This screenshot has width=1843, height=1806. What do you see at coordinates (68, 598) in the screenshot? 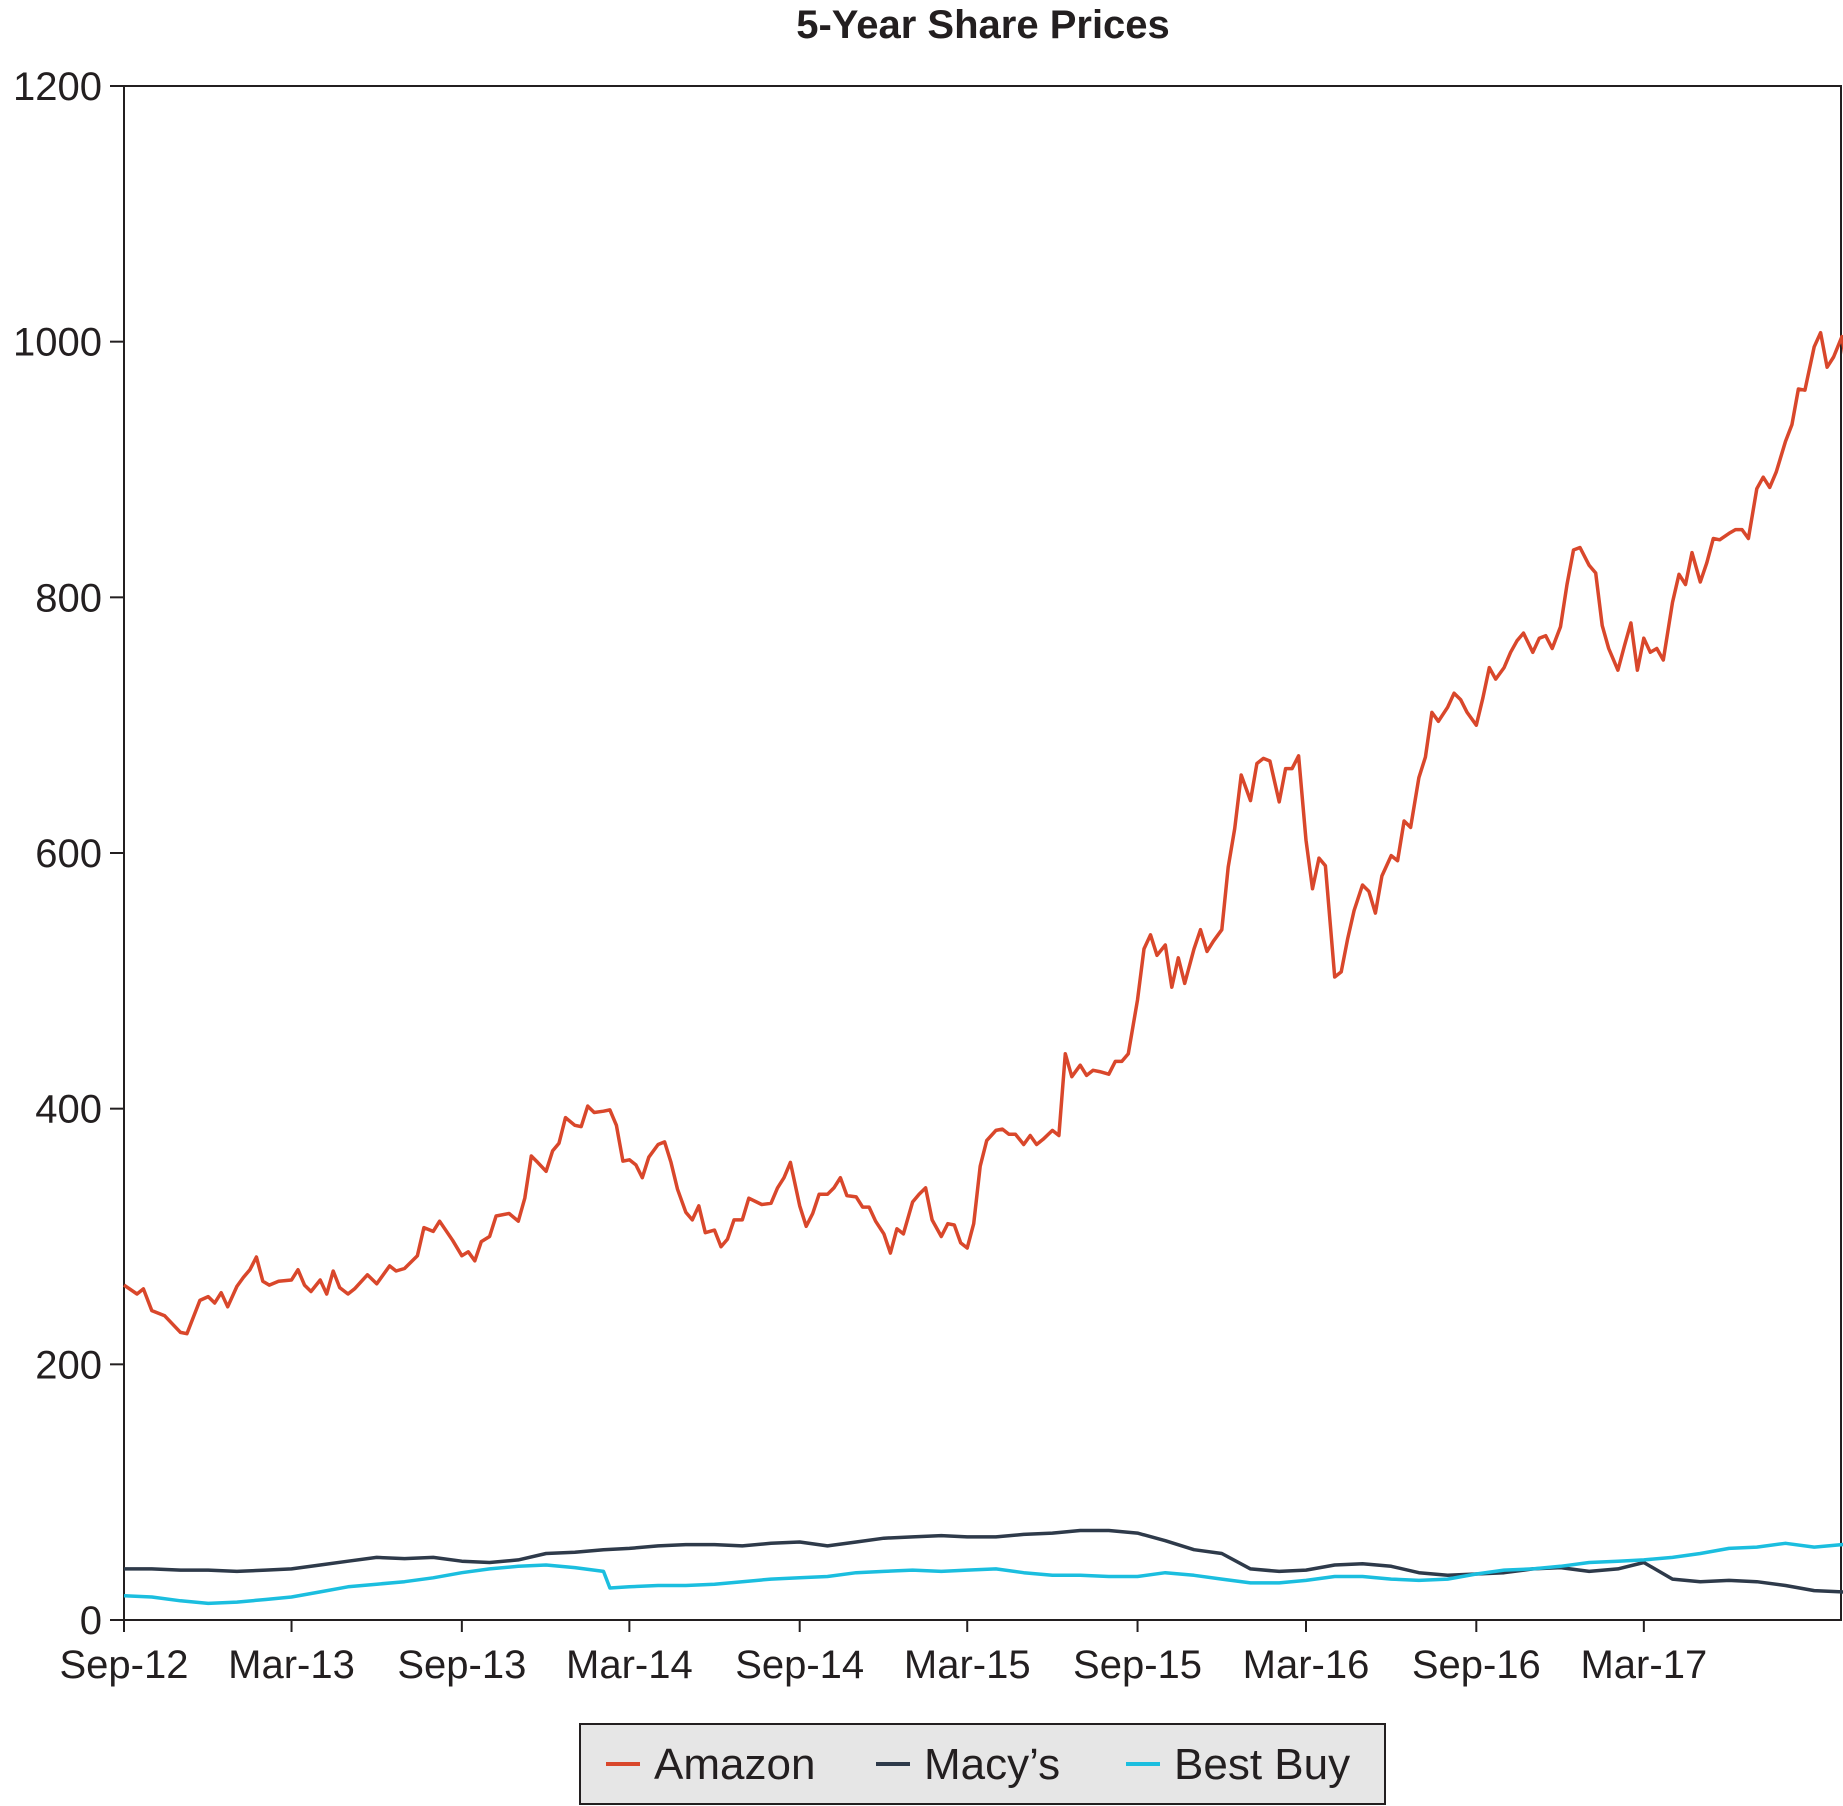
I see `y-tick-label: 800` at bounding box center [68, 598].